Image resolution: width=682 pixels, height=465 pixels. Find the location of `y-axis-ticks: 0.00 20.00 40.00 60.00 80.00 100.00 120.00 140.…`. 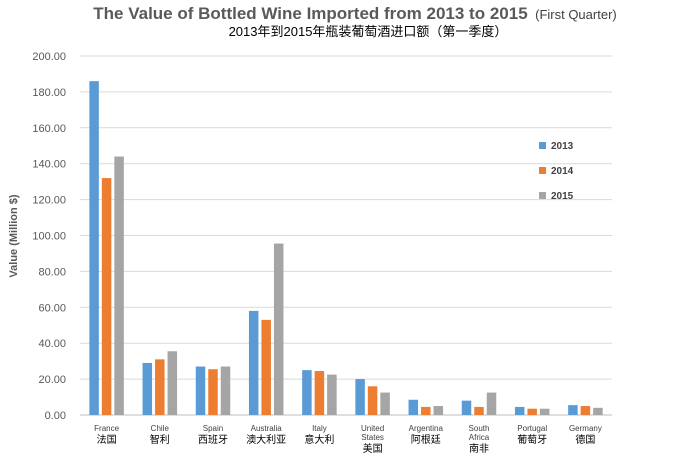

y-axis-ticks: 0.00 20.00 40.00 60.00 80.00 100.00 120.00 140.… is located at coordinates (49, 236).